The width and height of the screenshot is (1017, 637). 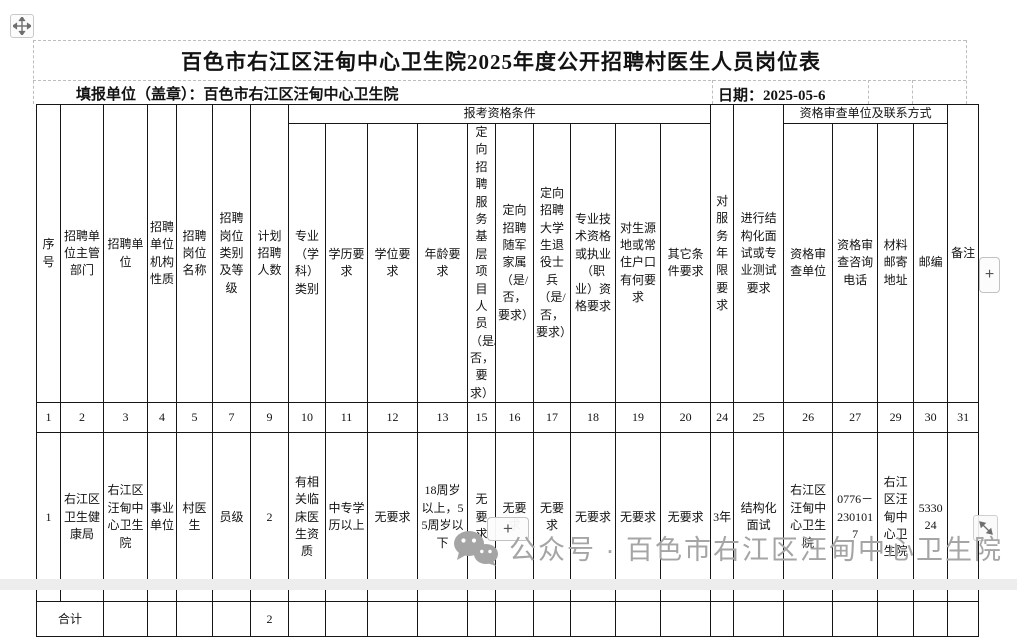 I want to click on colno-cell: 29, so click(x=896, y=418).